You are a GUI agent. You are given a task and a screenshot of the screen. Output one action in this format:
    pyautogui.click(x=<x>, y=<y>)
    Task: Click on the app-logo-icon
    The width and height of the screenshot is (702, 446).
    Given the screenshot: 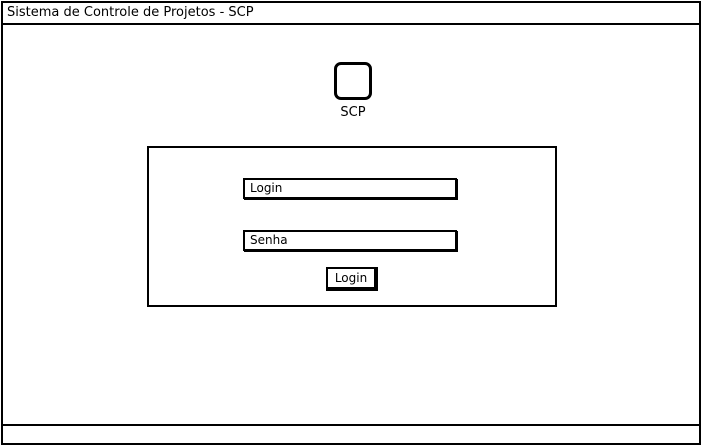 What is the action you would take?
    pyautogui.click(x=353, y=81)
    